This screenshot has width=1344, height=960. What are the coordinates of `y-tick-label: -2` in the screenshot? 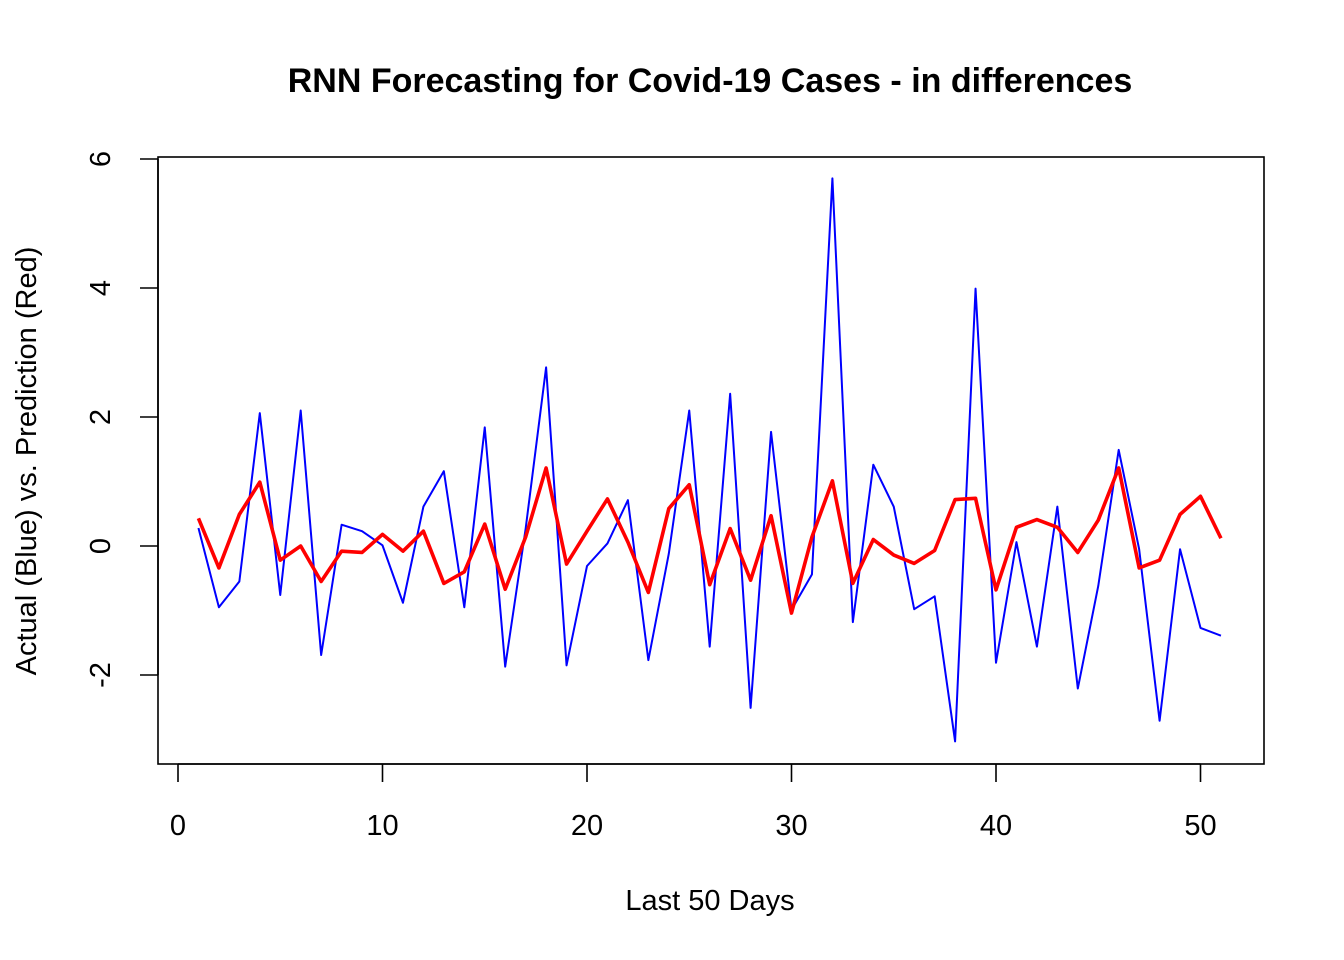 It's located at (101, 675).